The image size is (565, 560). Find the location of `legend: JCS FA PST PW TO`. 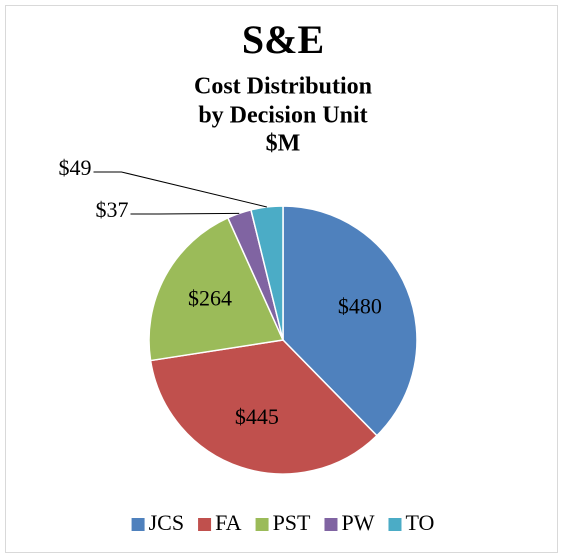

legend: JCS FA PST PW TO is located at coordinates (282, 522).